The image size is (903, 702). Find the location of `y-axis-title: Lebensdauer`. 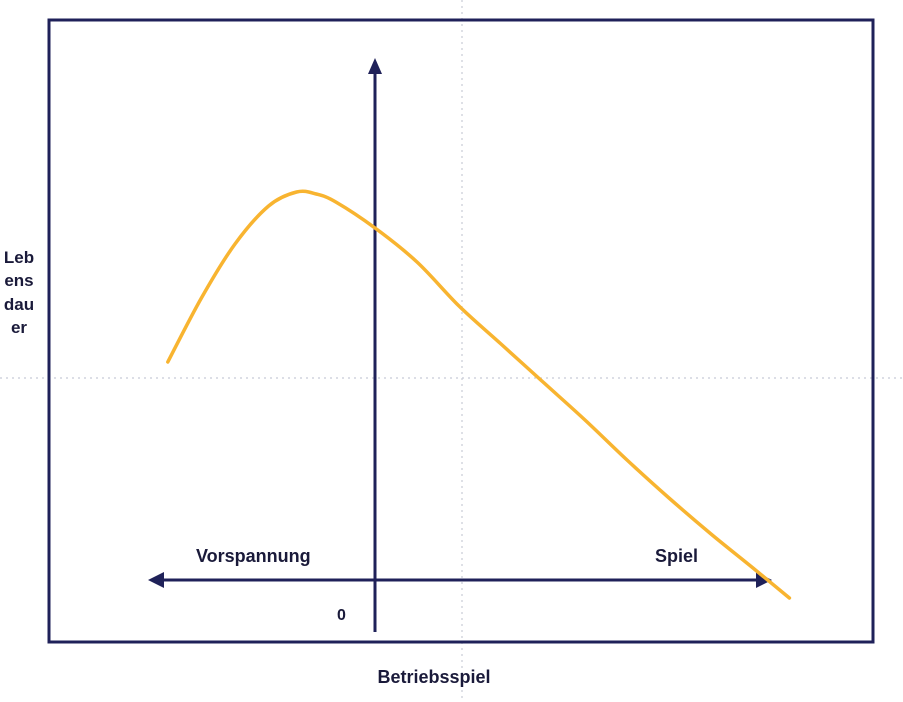

y-axis-title: Lebensdauer is located at coordinates (19, 293).